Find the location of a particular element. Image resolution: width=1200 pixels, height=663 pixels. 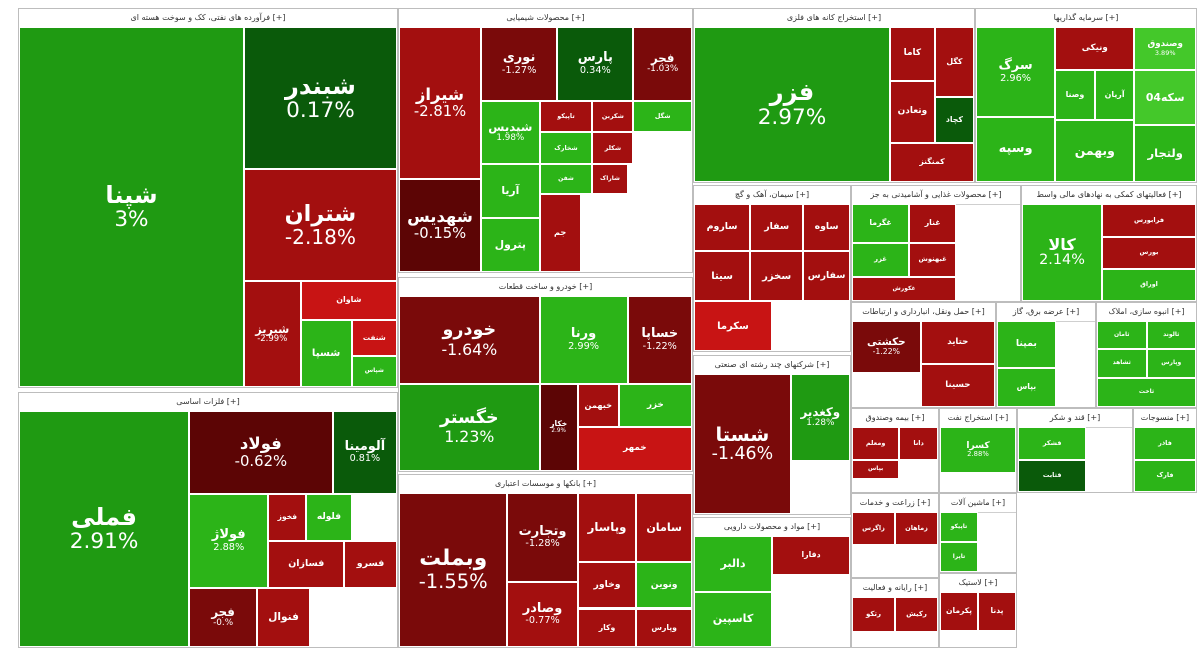

stock-tile: پکرمان is located at coordinates (959, 611).